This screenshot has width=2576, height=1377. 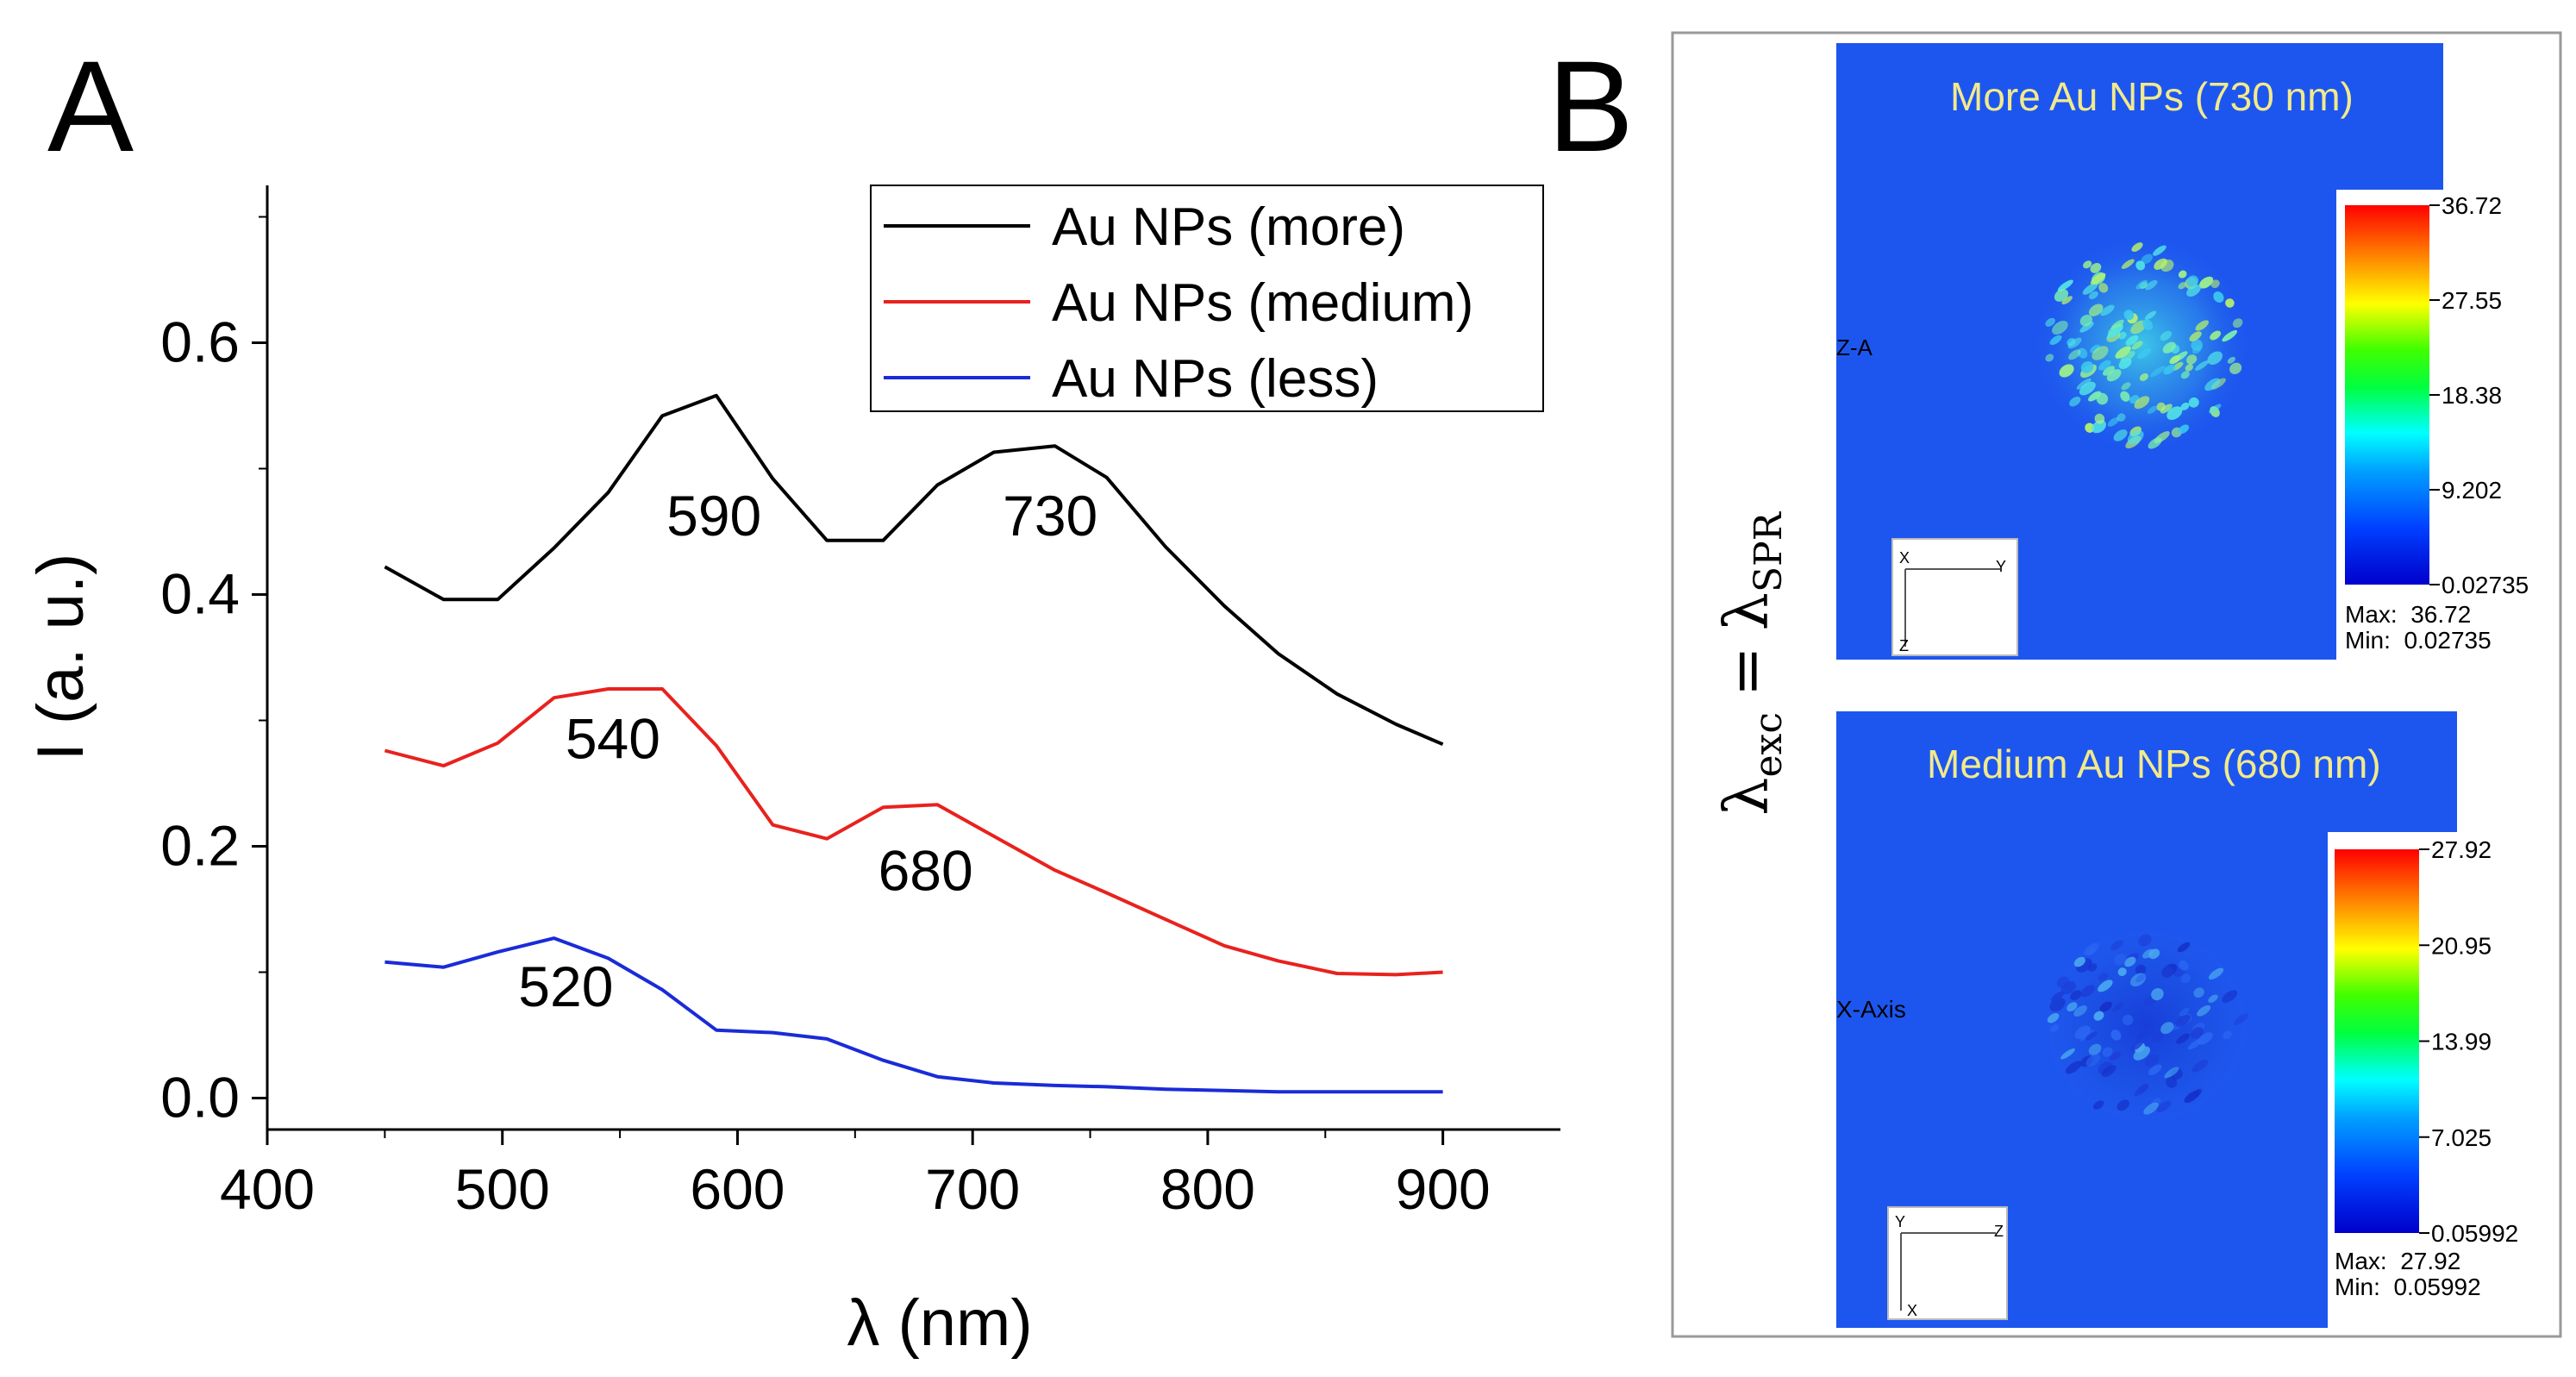 I want to click on map-bottom-title: Medium Au NPs (680 nm), so click(x=2154, y=764).